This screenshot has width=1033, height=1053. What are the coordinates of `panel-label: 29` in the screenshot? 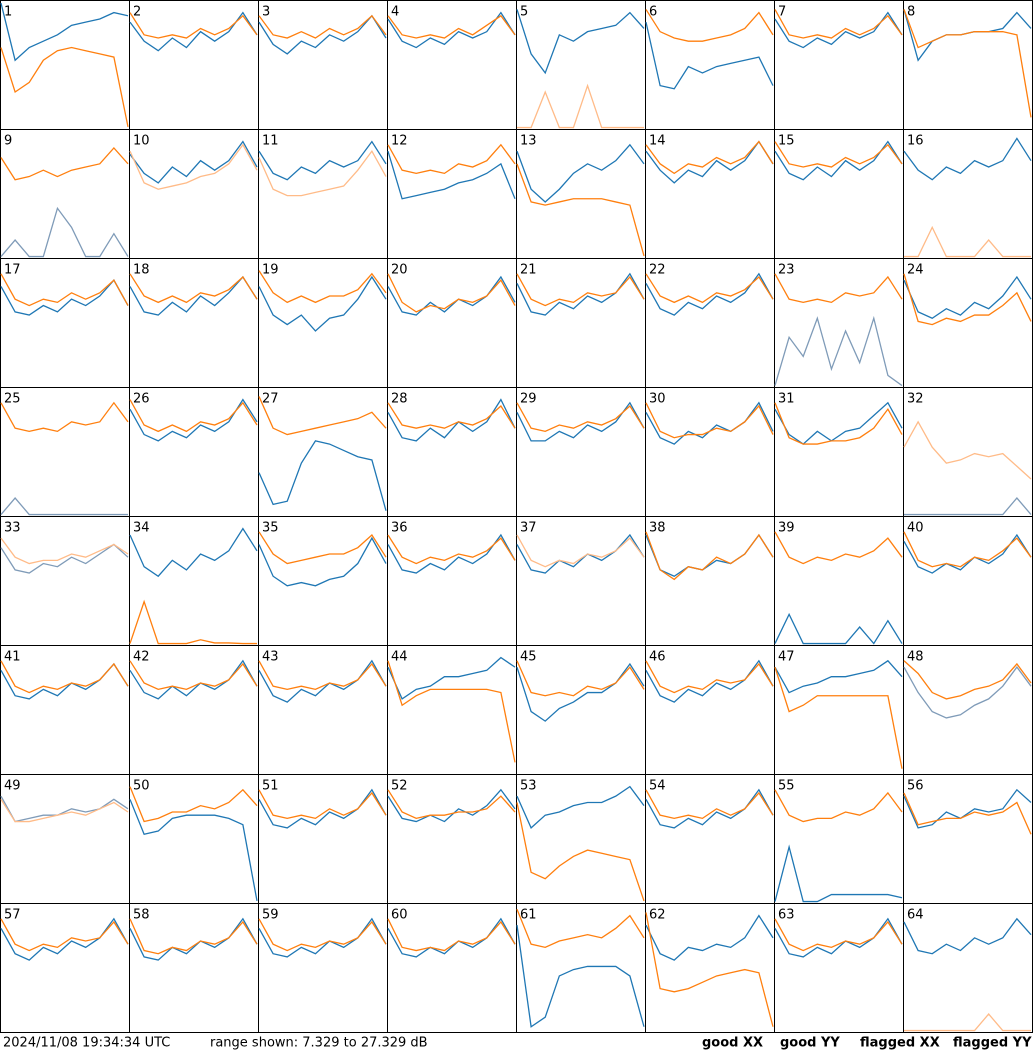 It's located at (528, 399).